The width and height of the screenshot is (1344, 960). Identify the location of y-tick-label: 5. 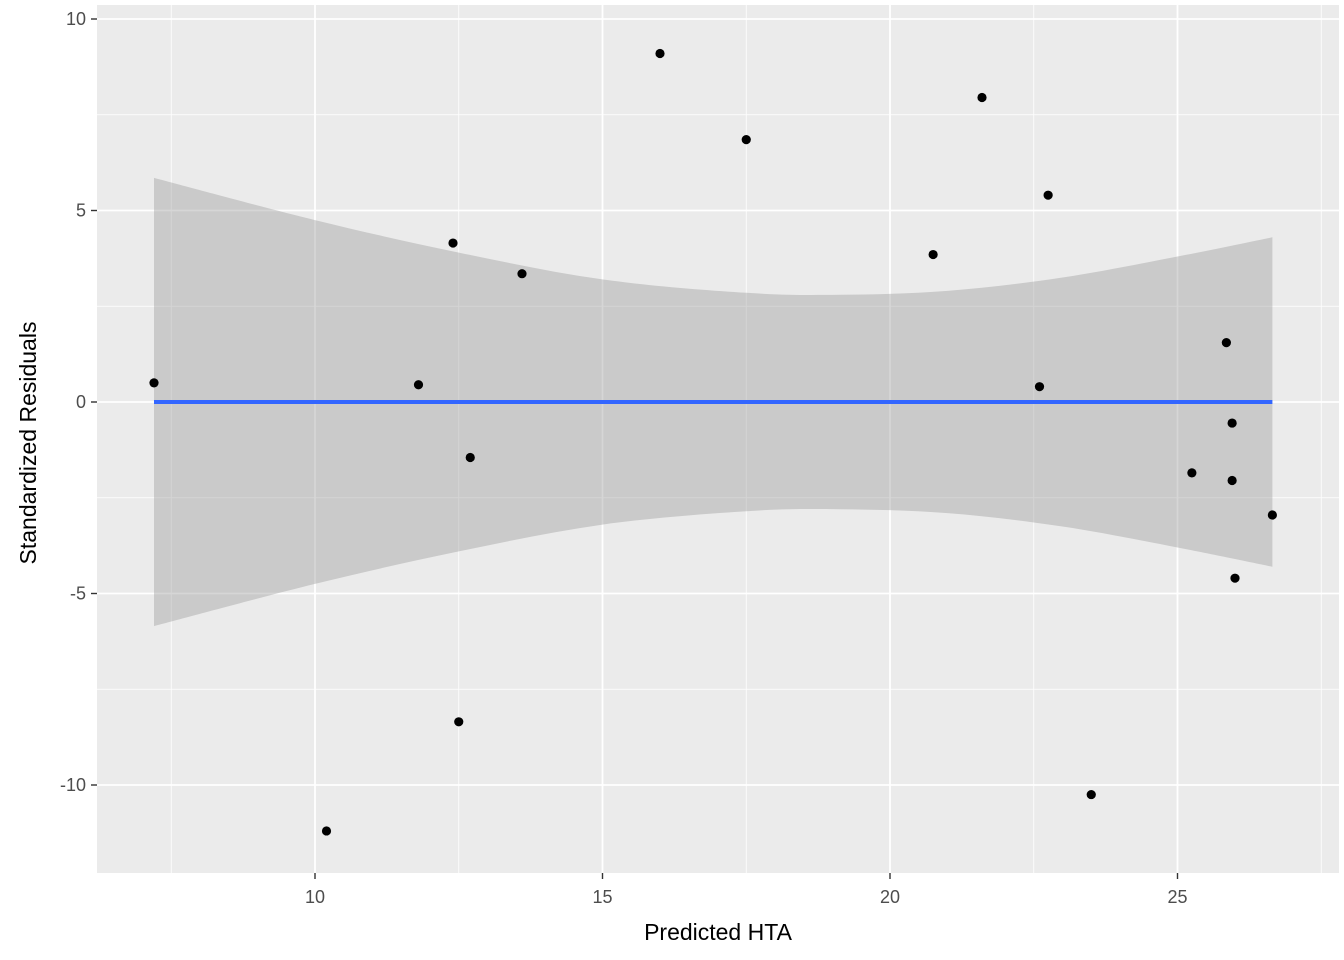
(81, 211).